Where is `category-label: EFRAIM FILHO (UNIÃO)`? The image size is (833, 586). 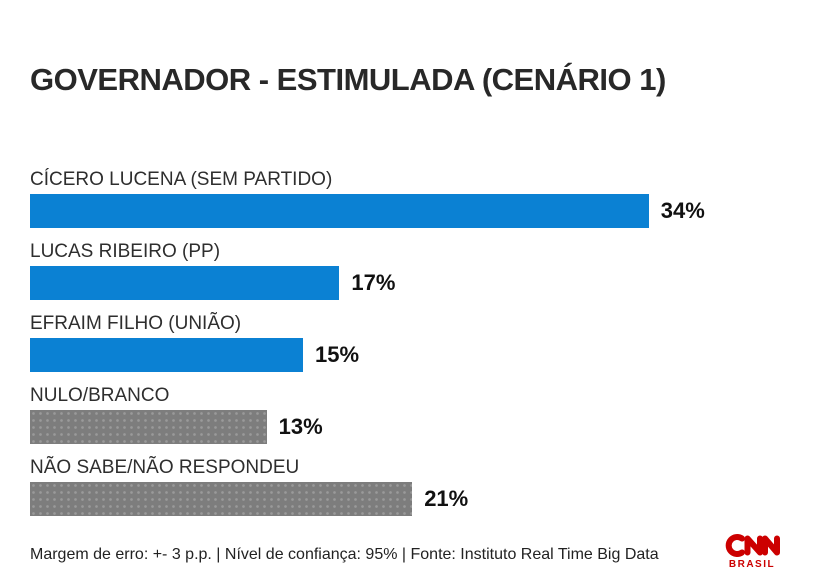
category-label: EFRAIM FILHO (UNIÃO) is located at coordinates (136, 323).